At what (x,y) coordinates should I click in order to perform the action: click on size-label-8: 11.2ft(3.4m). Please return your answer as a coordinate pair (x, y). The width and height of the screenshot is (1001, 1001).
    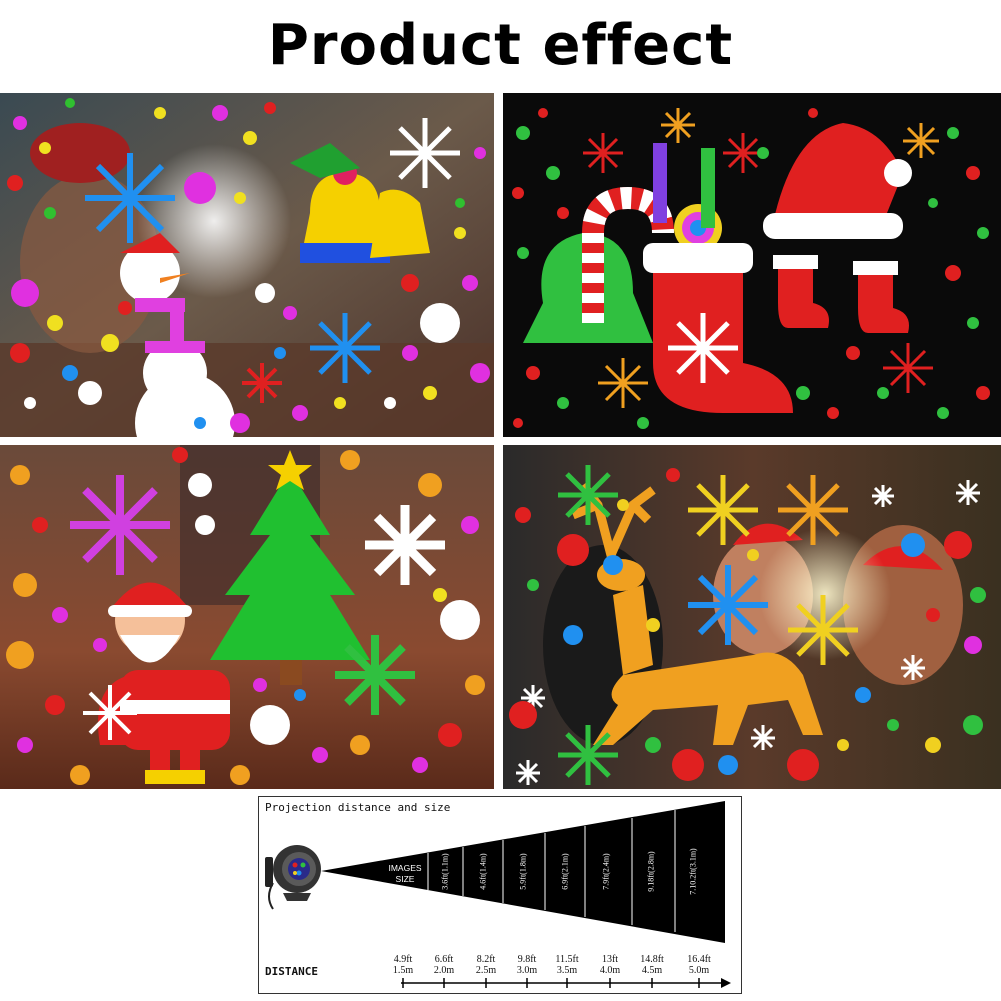
    Looking at the image, I should click on (733, 871).